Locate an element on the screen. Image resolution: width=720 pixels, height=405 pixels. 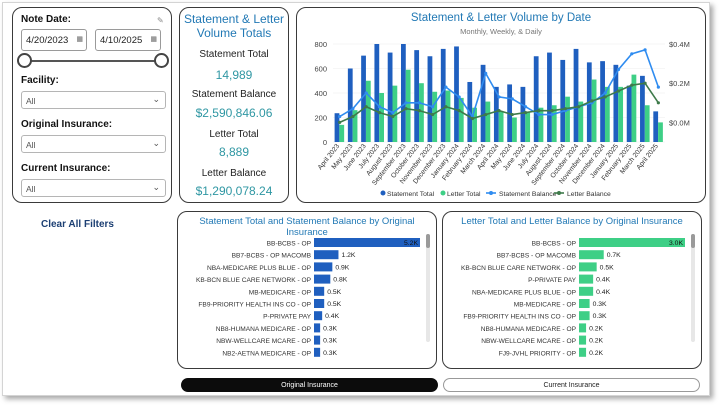
y2-tick-label: $0.0M is located at coordinates (679, 122).